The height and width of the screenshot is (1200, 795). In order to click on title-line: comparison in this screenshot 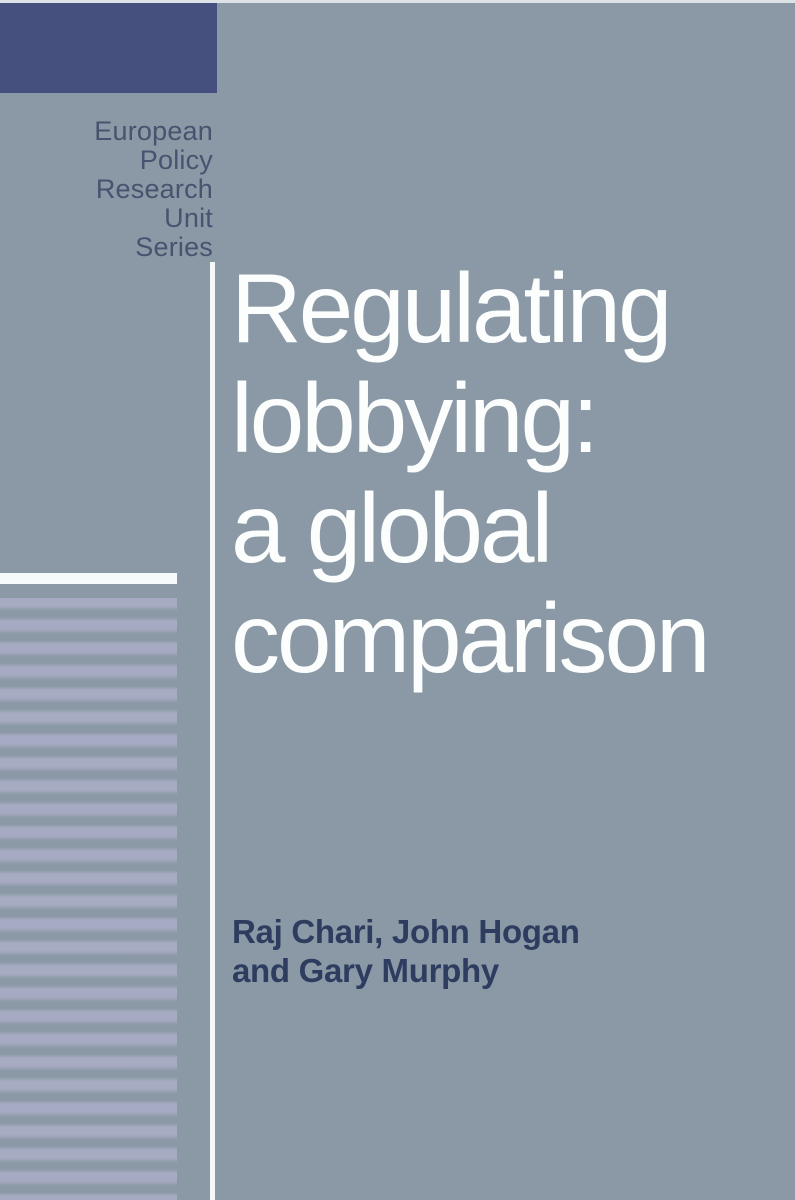, I will do `click(471, 638)`.